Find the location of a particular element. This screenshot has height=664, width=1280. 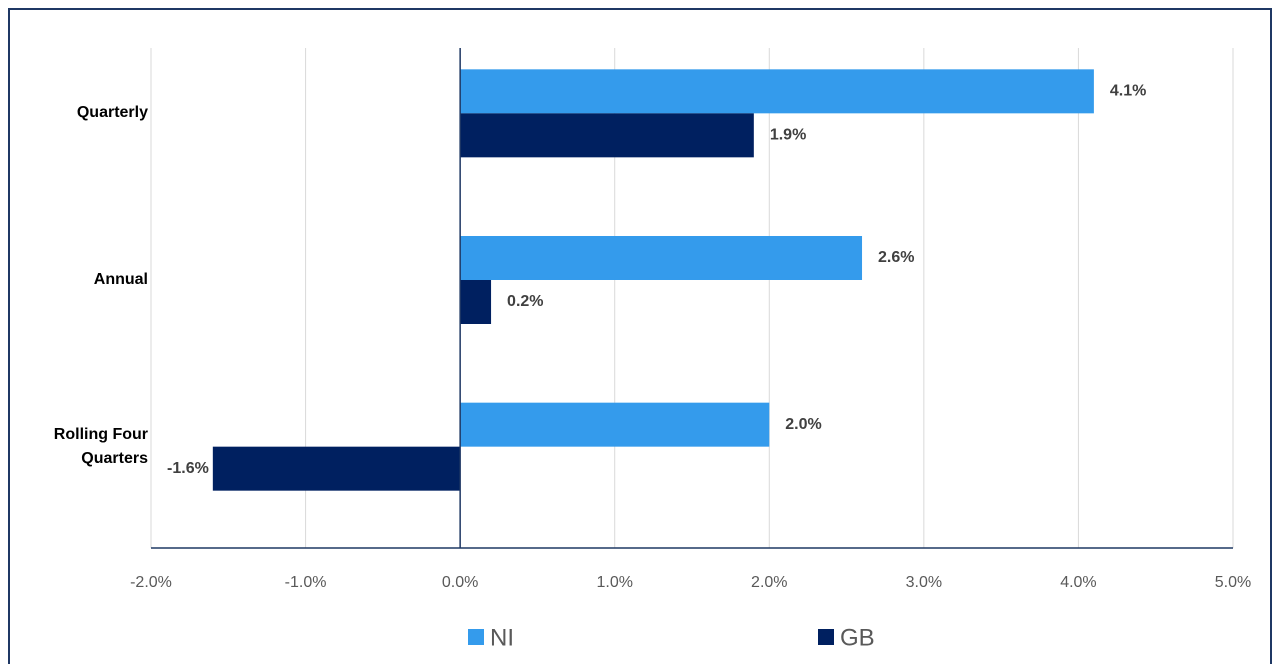

data-label: 1.9% is located at coordinates (788, 135).